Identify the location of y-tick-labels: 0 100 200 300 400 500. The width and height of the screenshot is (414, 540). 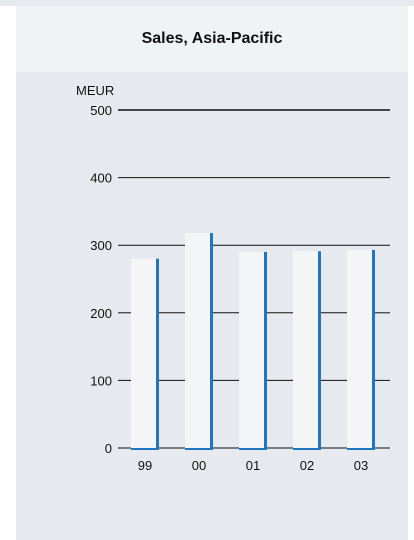
(101, 279).